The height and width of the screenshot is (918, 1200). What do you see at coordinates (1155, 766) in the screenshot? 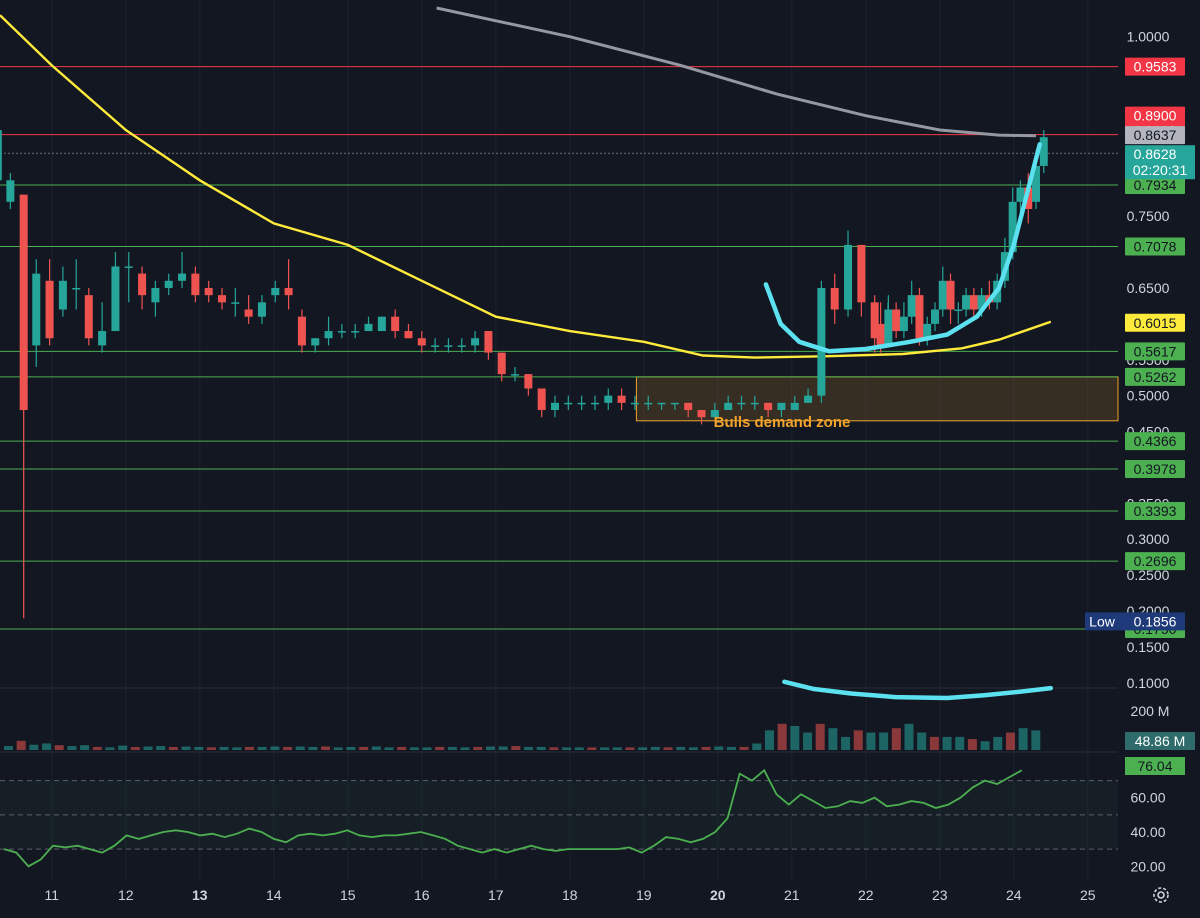
I see `rsi-tag-bg` at bounding box center [1155, 766].